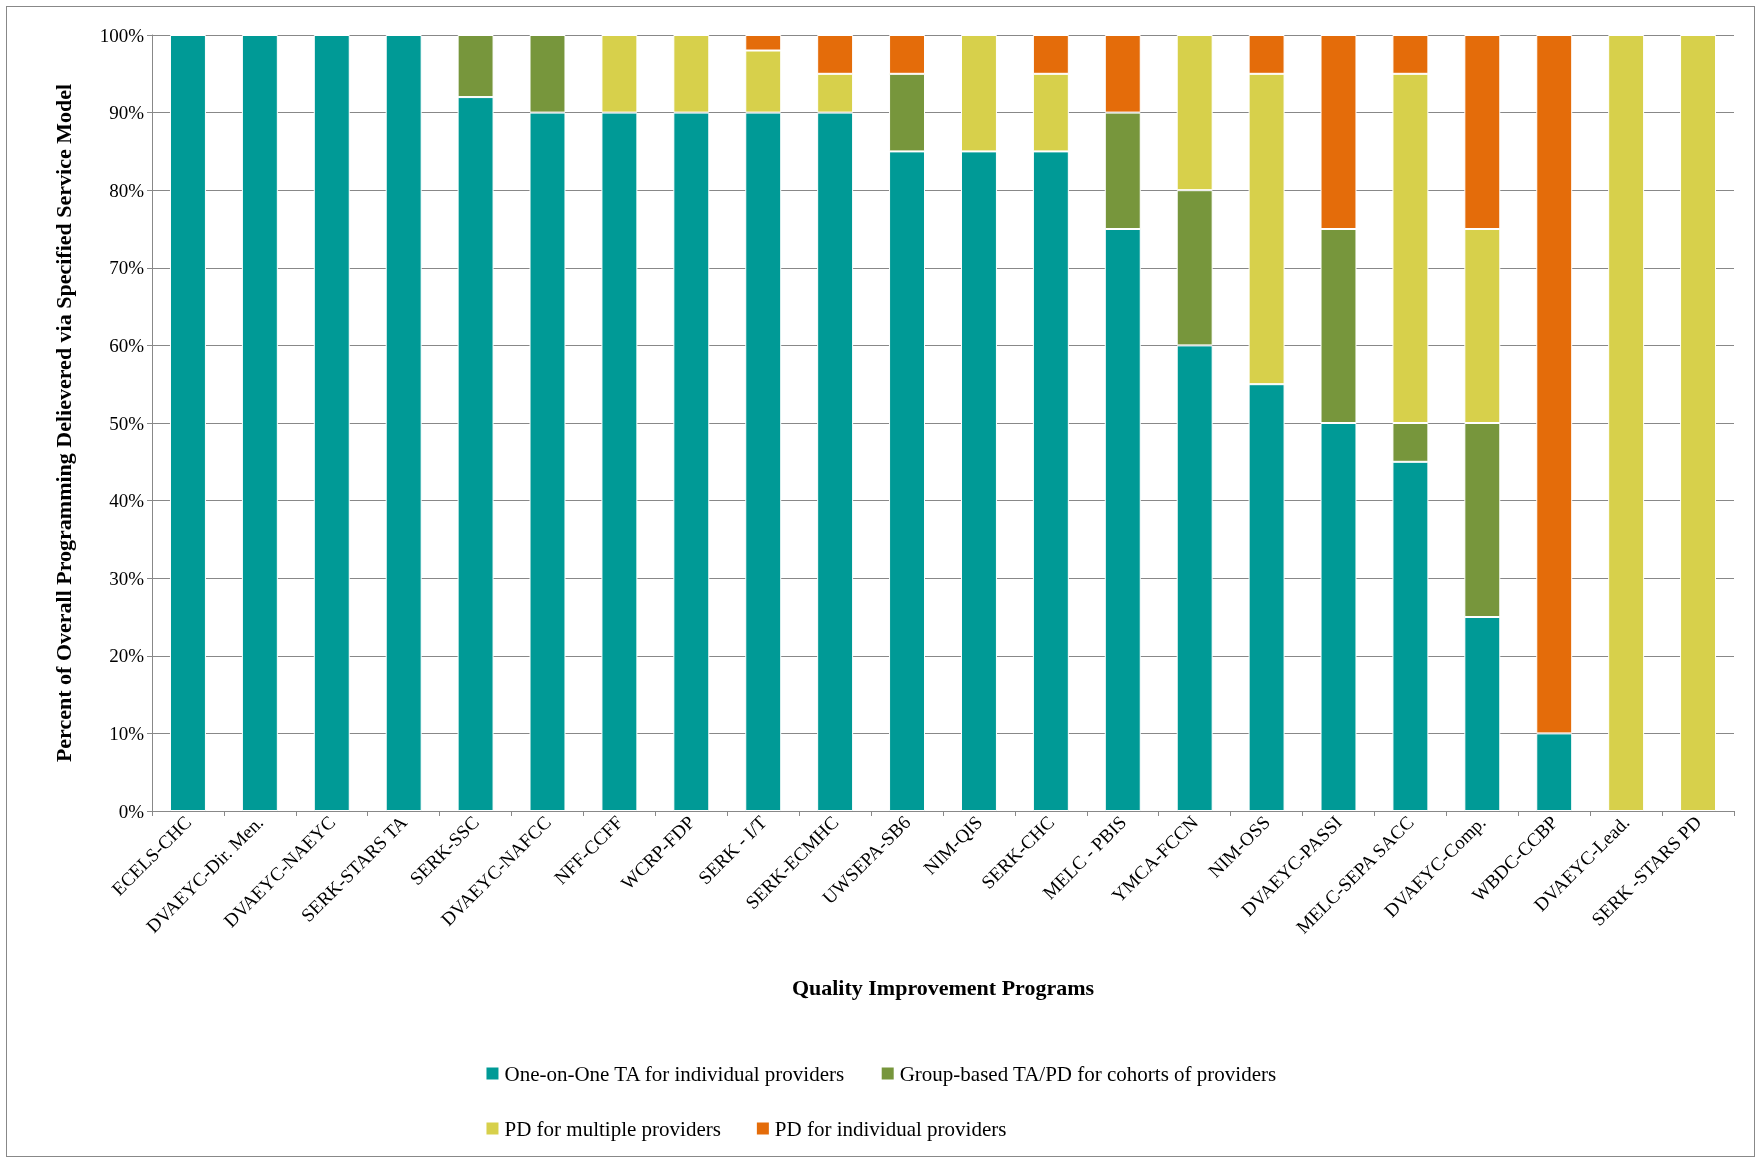 Image resolution: width=1763 pixels, height=1165 pixels. I want to click on y-axis-title: Percent of Overall Programming Delievered via Specified Service Model, so click(63, 423).